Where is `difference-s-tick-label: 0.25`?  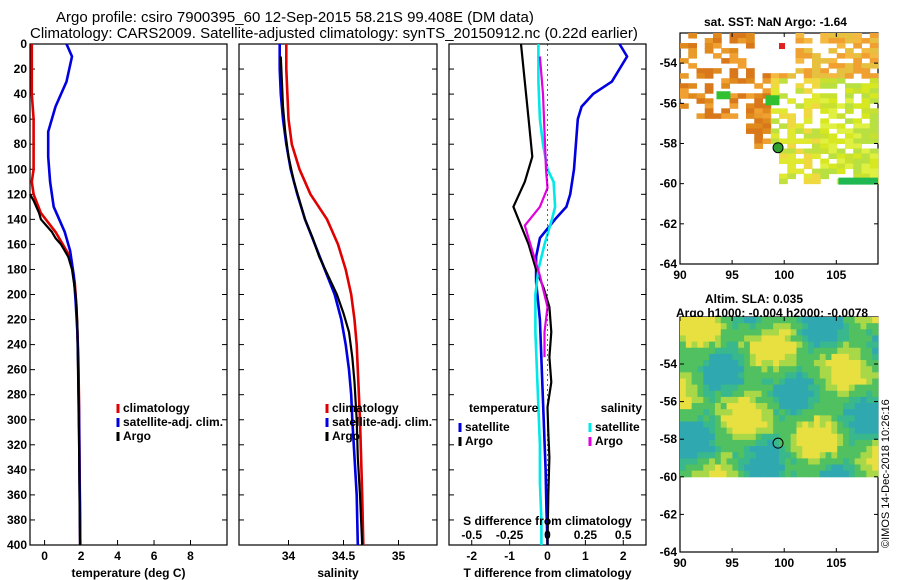
difference-s-tick-label: 0.25 is located at coordinates (586, 535).